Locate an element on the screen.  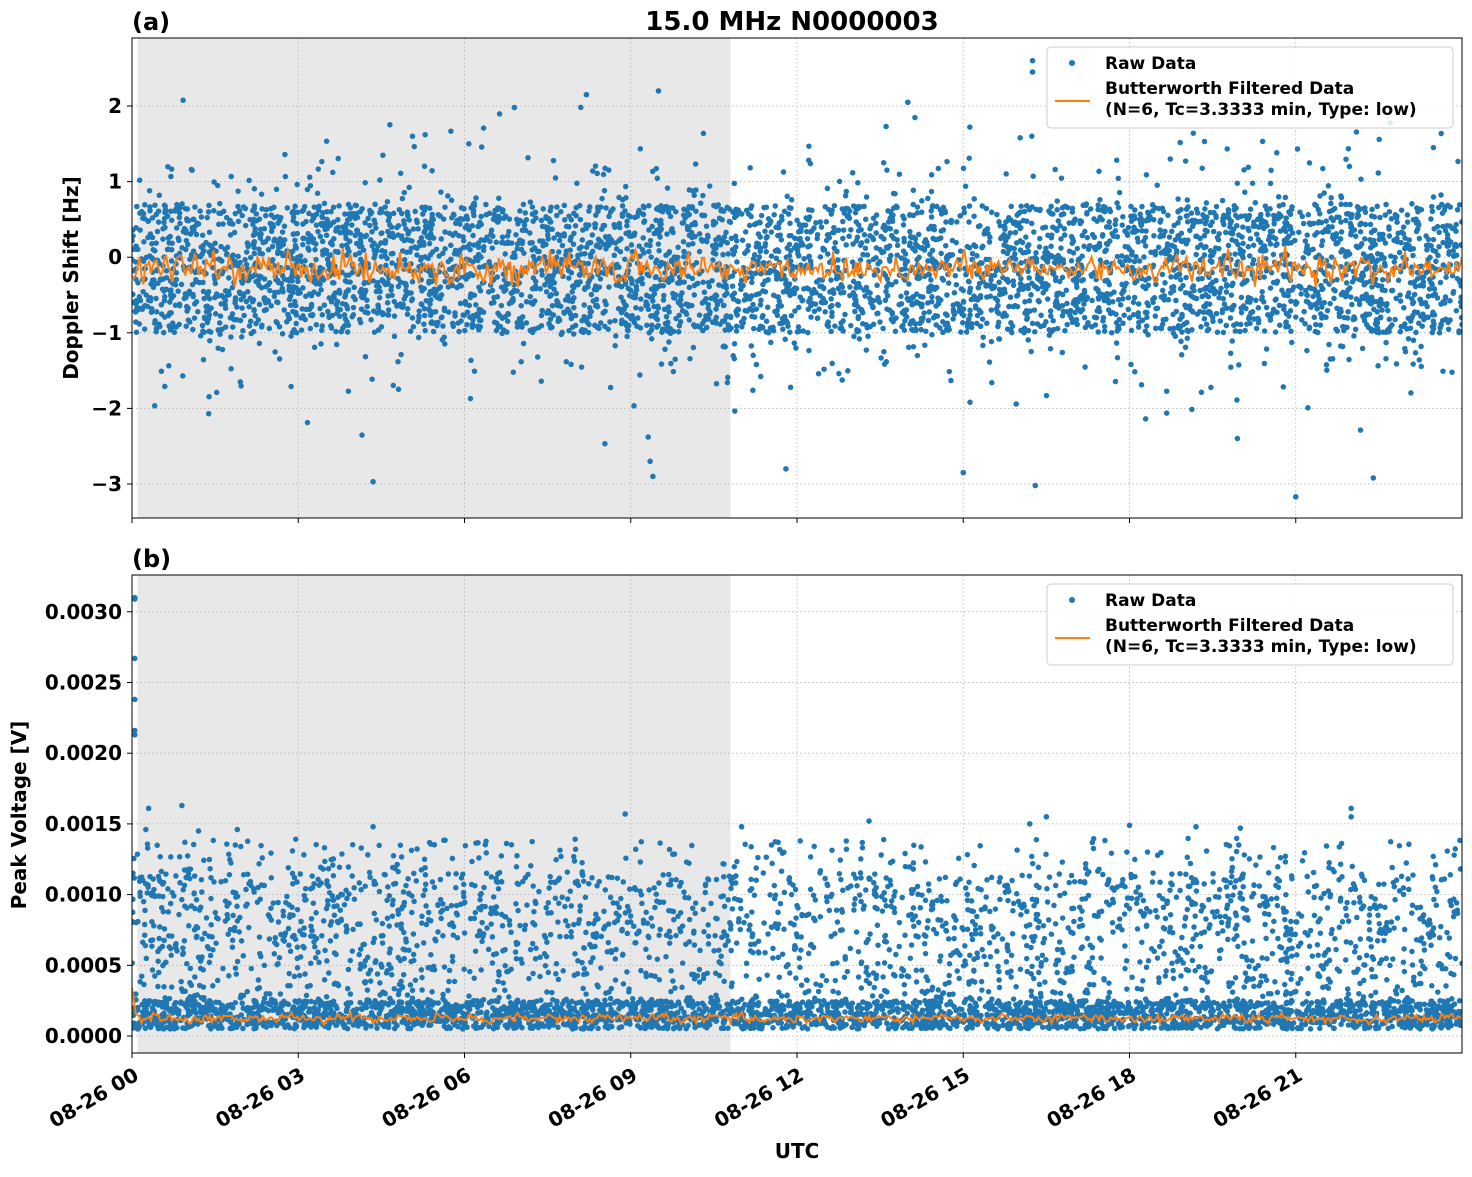
x-tick-label: 08-26 18 is located at coordinates (1091, 1097).